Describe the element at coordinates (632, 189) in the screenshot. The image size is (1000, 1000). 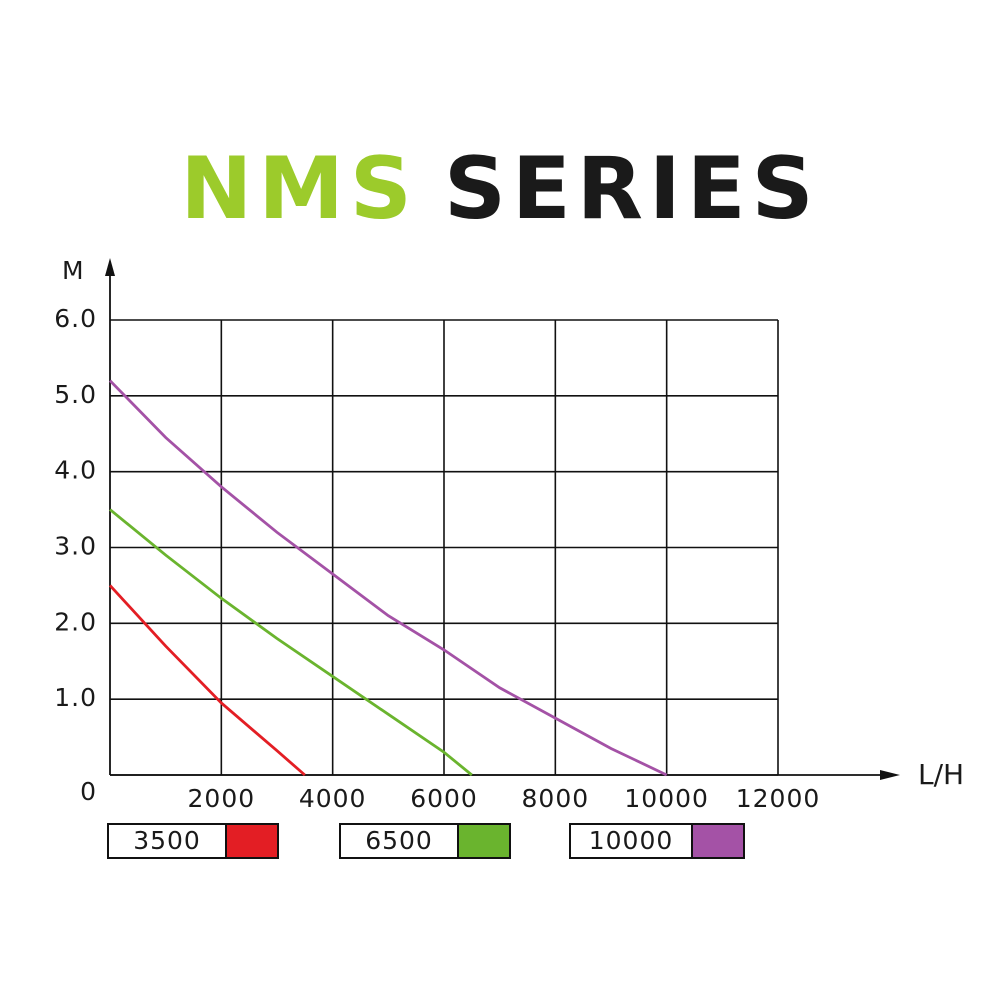
I see `title-part: SERIES` at that location.